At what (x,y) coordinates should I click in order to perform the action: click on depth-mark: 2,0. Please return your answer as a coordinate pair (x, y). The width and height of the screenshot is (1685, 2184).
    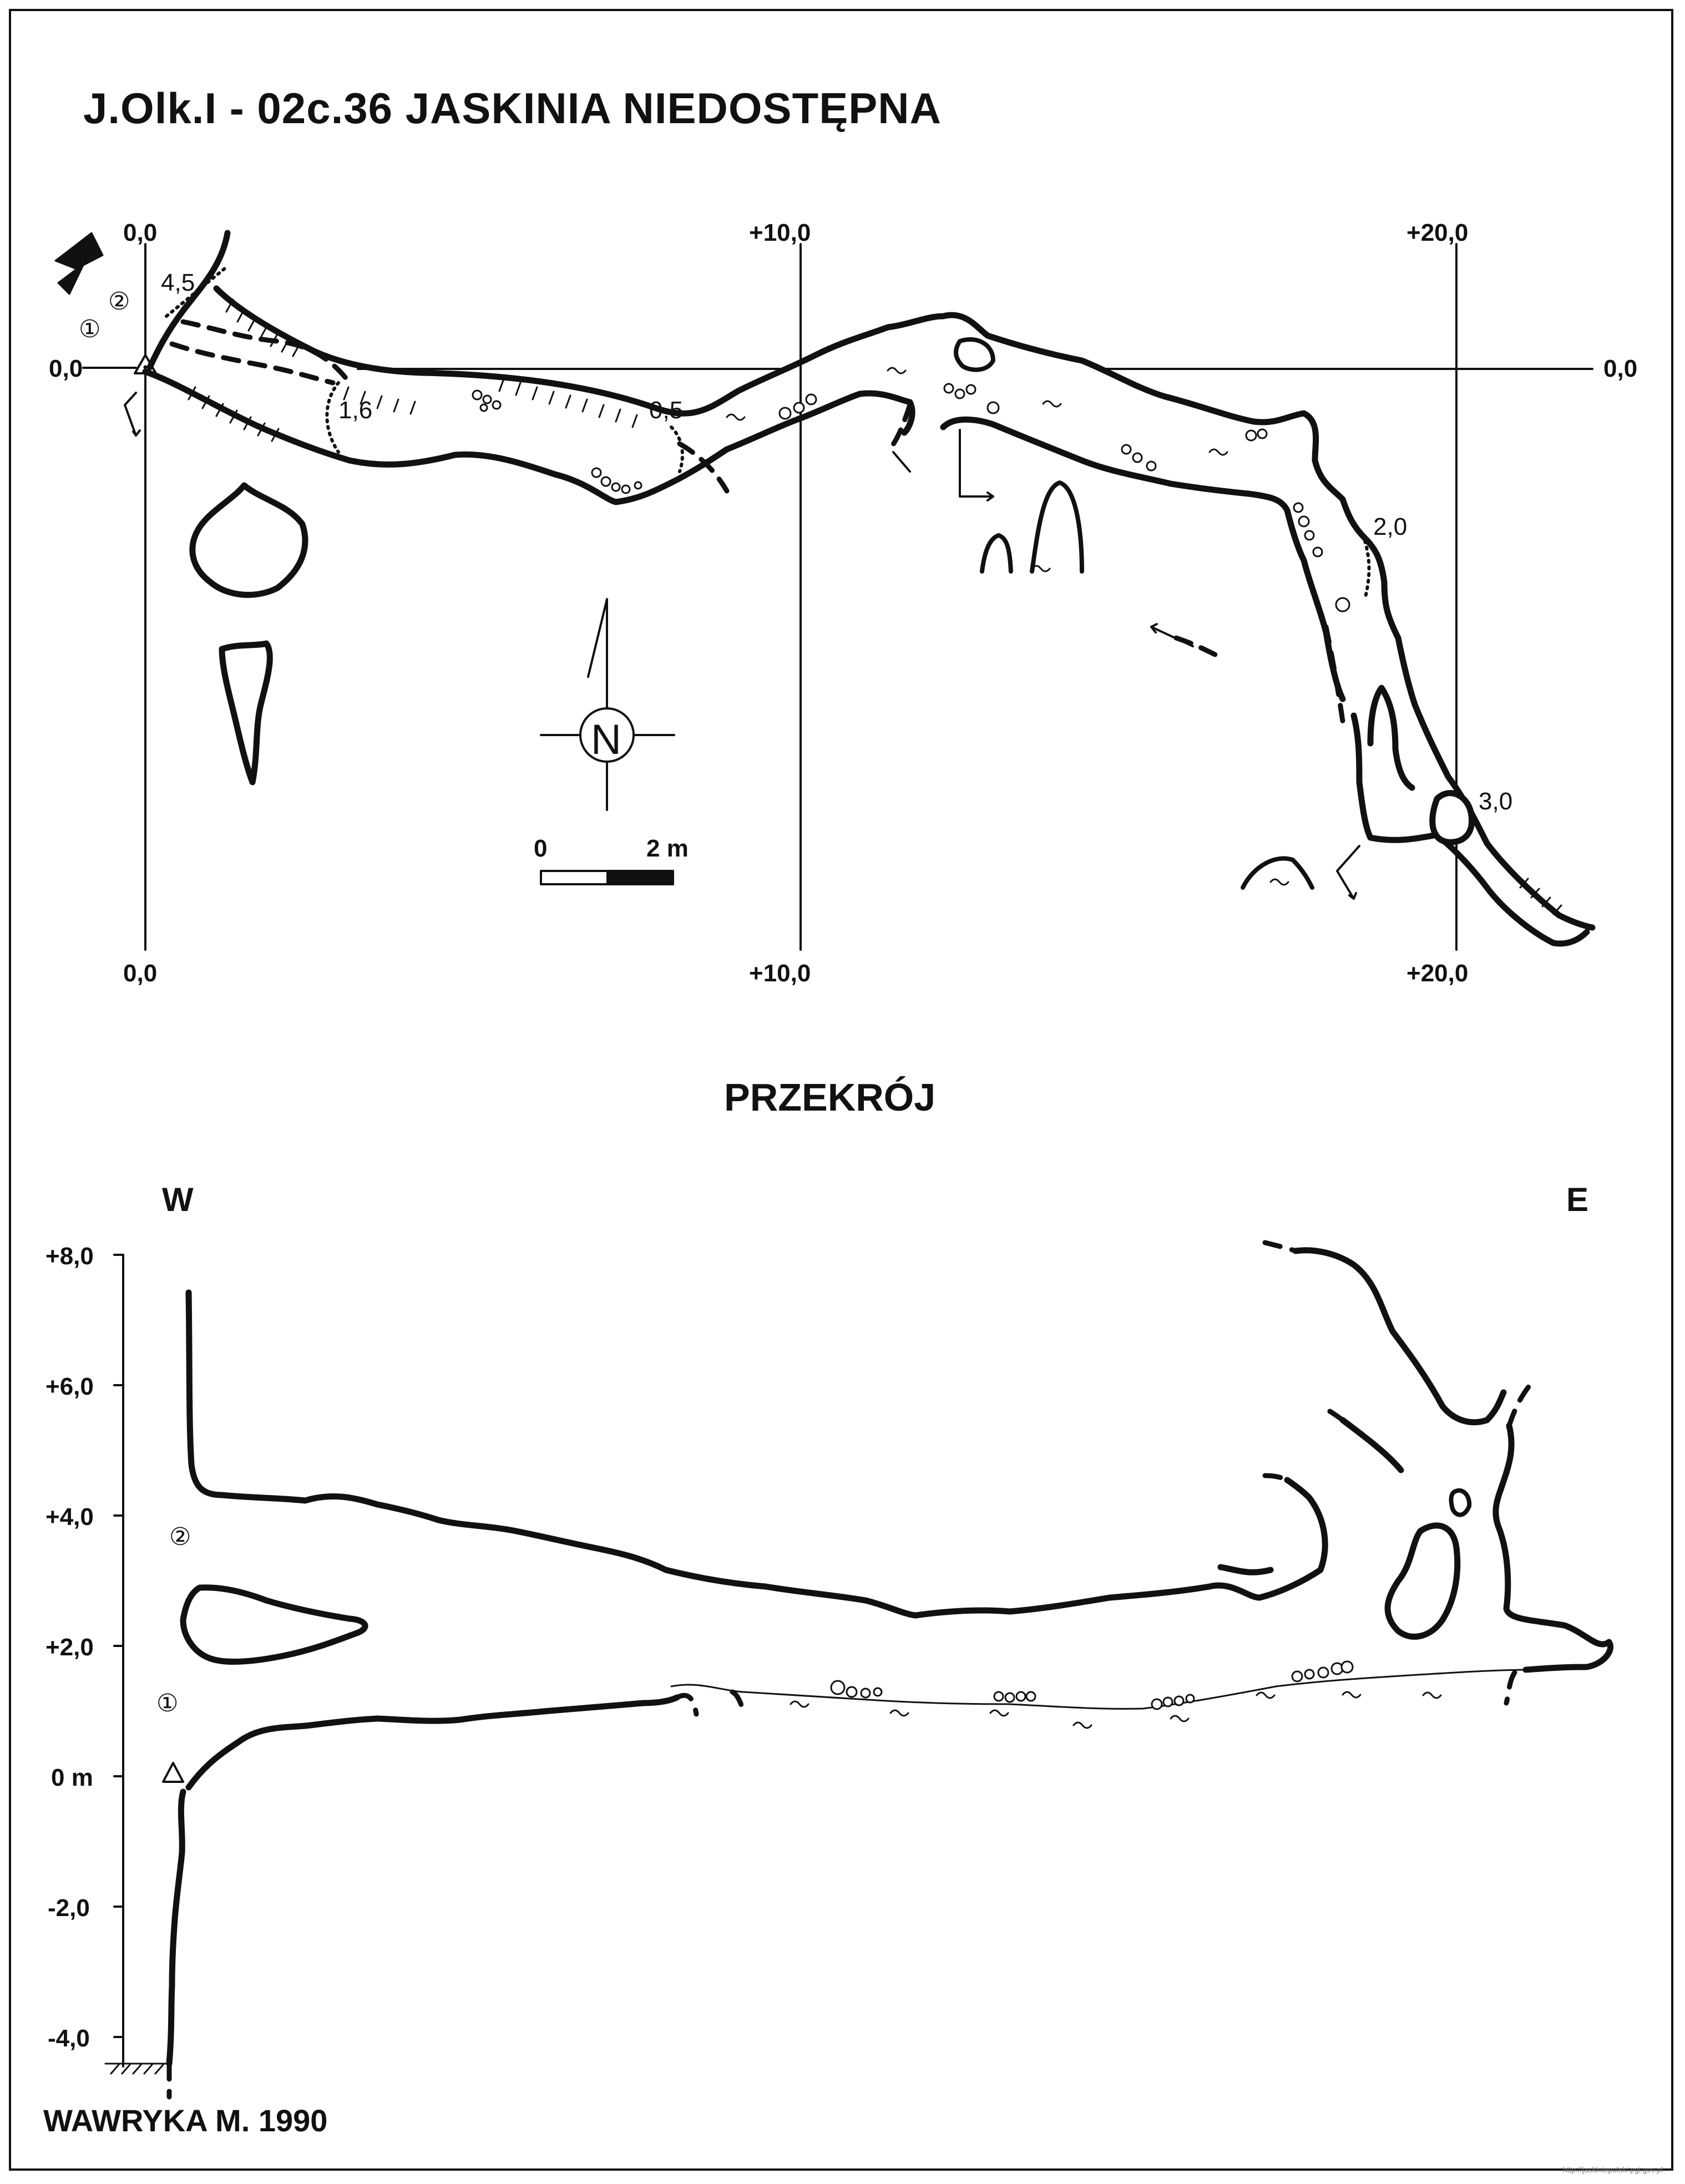
    Looking at the image, I should click on (1390, 526).